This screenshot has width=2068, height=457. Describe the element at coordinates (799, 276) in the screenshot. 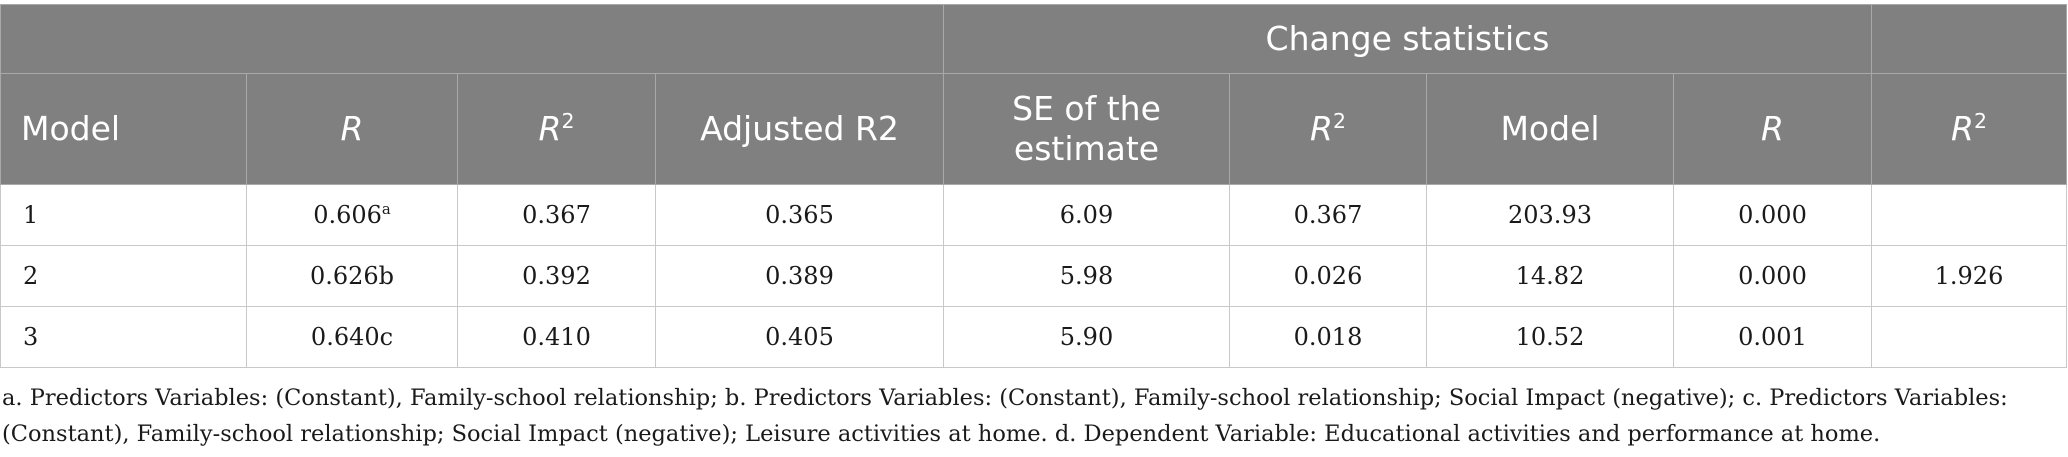

I see `cell-adjusted-r2: 0.389` at that location.